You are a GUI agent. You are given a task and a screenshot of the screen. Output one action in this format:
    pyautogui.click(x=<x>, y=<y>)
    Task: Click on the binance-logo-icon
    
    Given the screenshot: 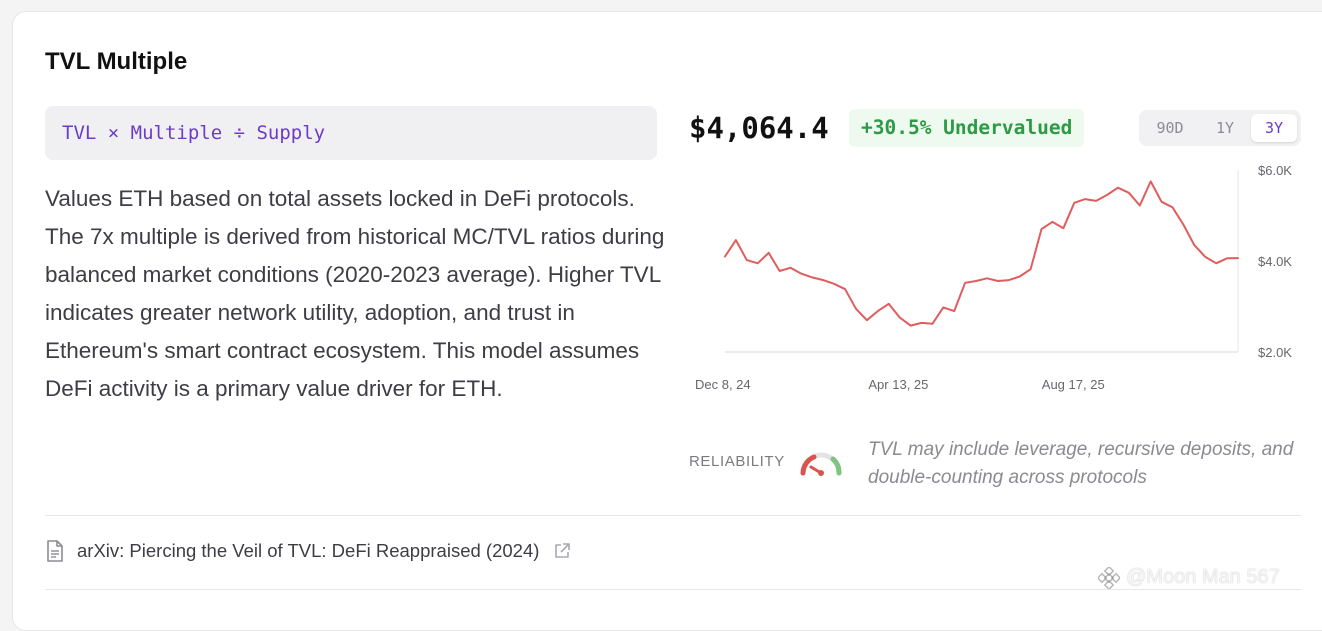 What is the action you would take?
    pyautogui.click(x=1109, y=577)
    